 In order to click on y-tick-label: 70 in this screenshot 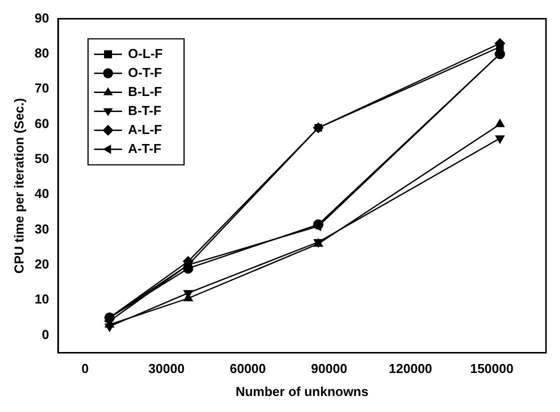, I will do `click(42, 88)`.